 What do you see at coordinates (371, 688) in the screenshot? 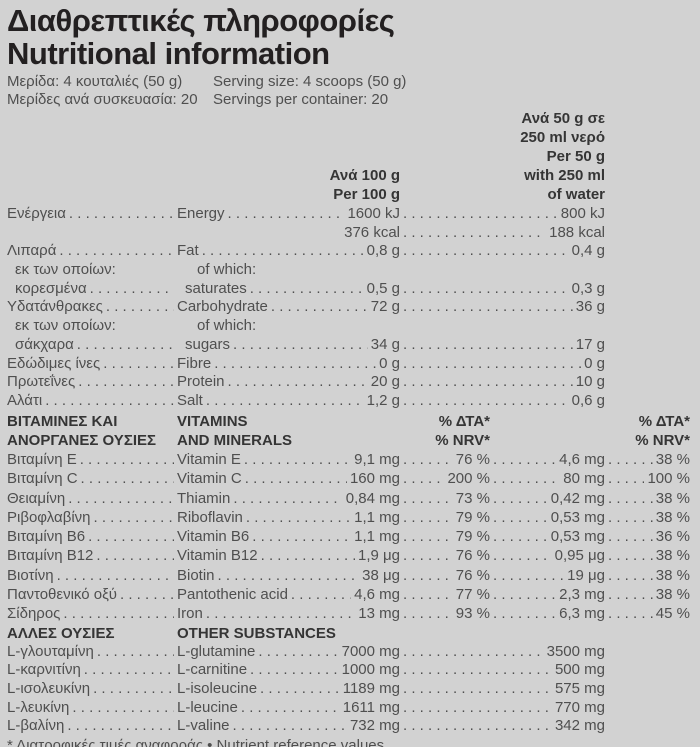
I see `value-per-100g: 1189 mg` at bounding box center [371, 688].